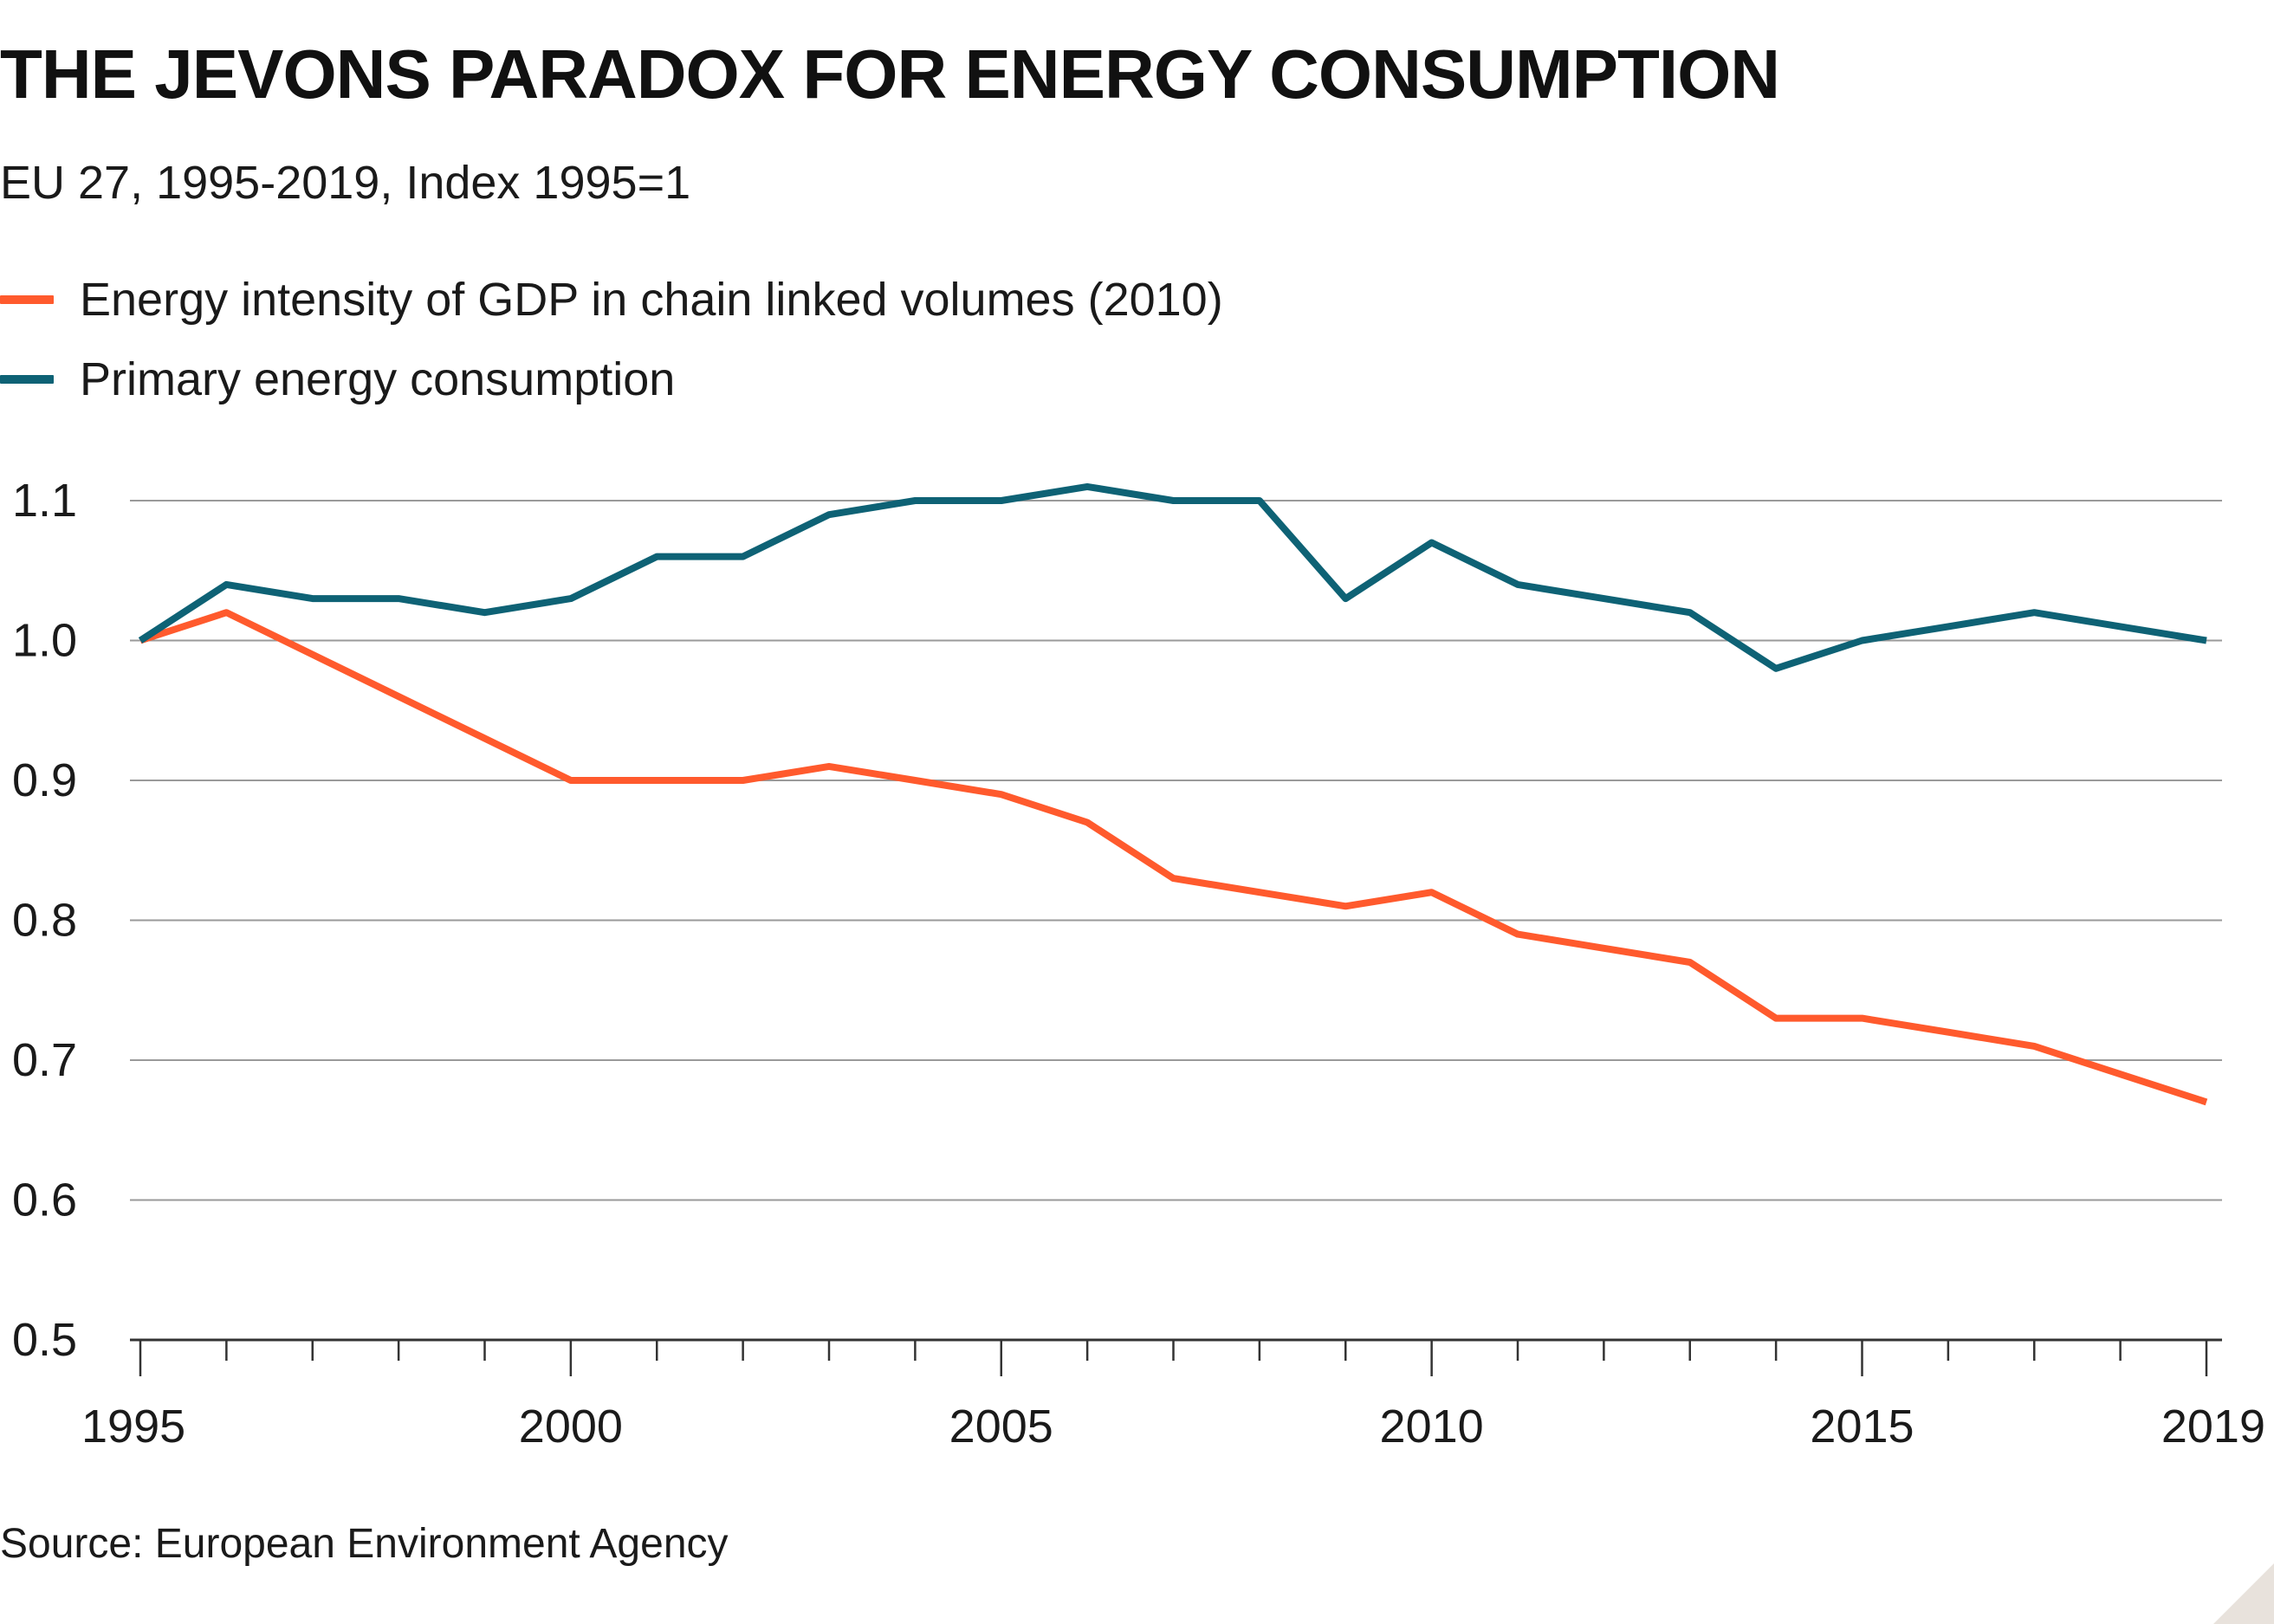  What do you see at coordinates (44, 1060) in the screenshot?
I see `y-tick-label: 0.7` at bounding box center [44, 1060].